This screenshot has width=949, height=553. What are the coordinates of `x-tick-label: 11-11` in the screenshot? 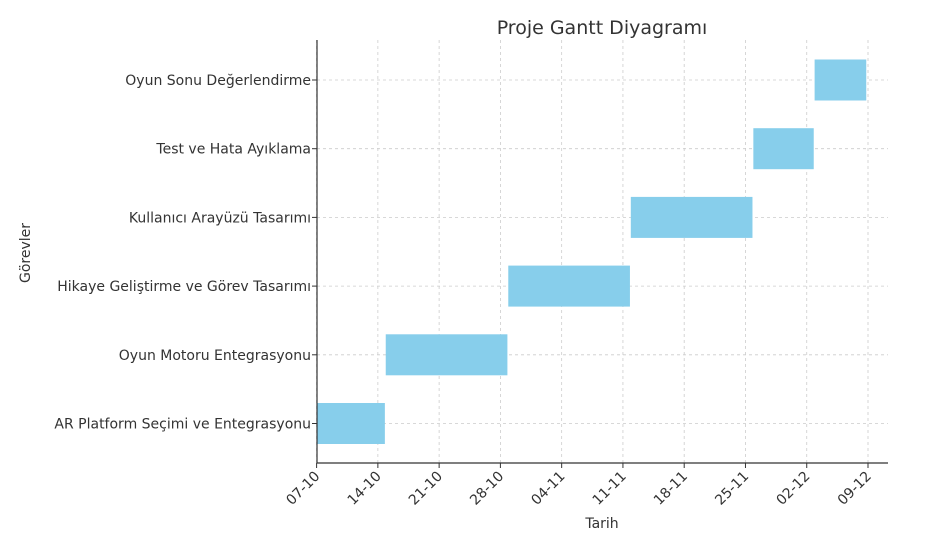 It's located at (610, 489).